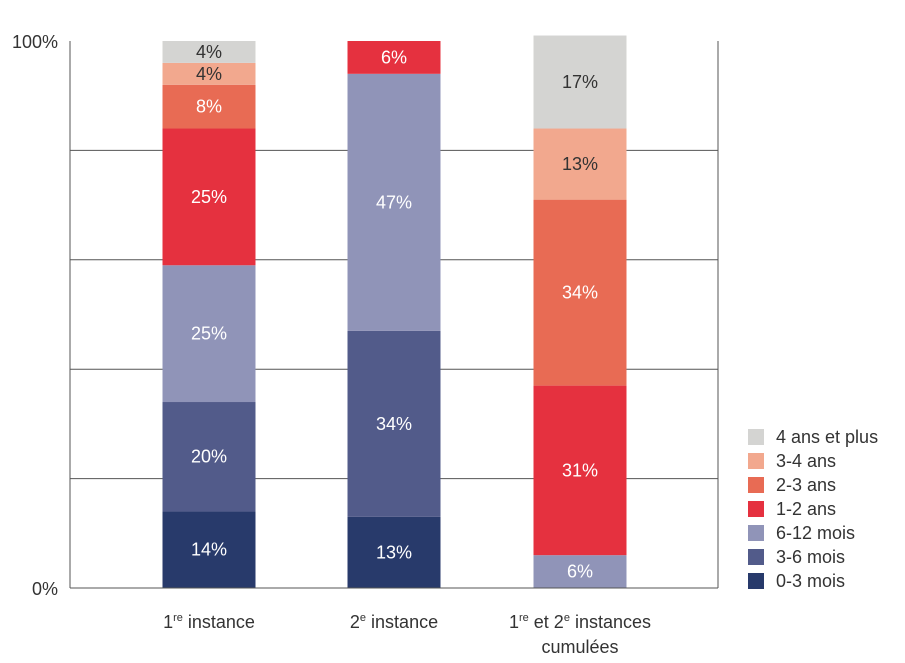  I want to click on category-label: 1re instance, so click(209, 622).